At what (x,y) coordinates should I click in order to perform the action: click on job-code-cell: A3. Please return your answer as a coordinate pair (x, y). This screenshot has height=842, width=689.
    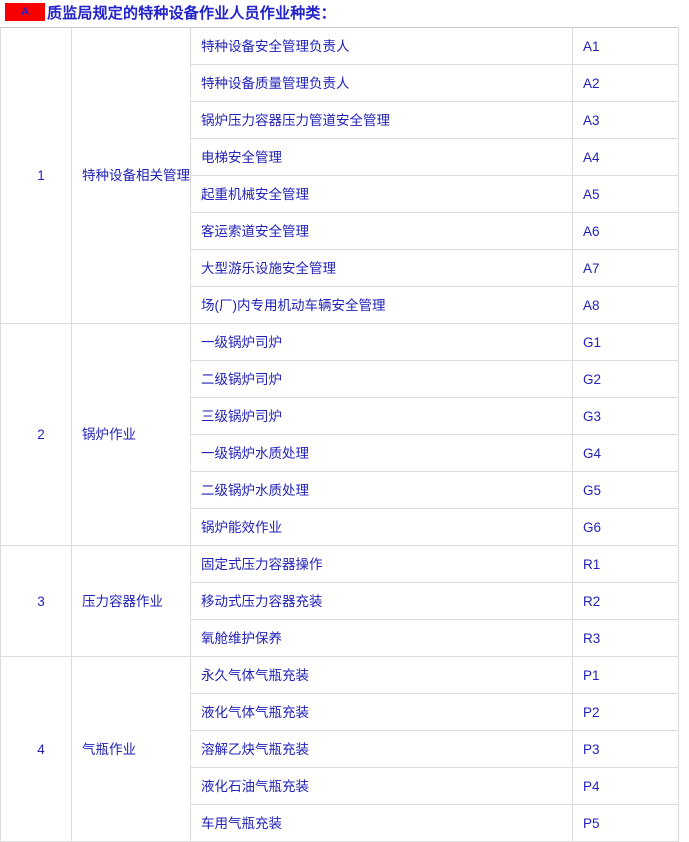
    Looking at the image, I should click on (625, 120).